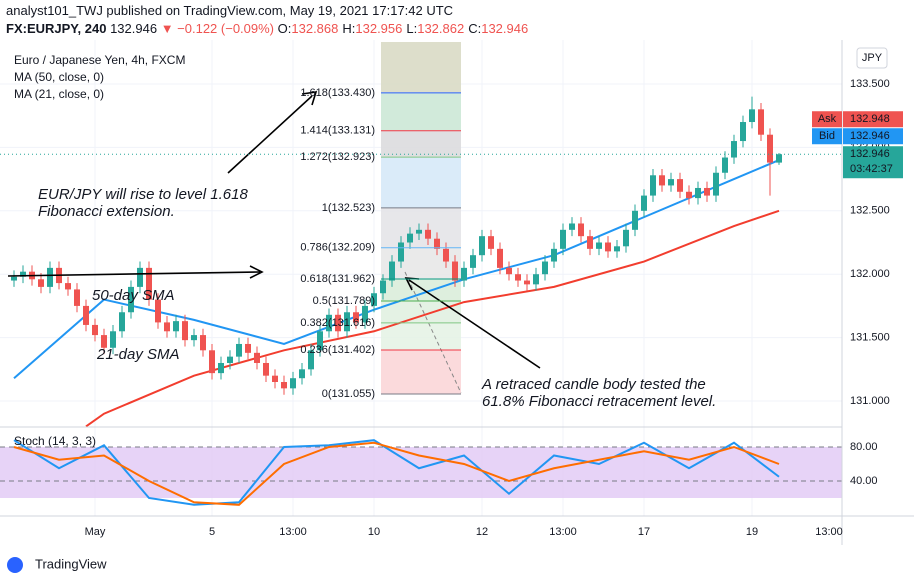 Image resolution: width=914 pixels, height=583 pixels. What do you see at coordinates (870, 211) in the screenshot?
I see `y-tick-label: 132.500` at bounding box center [870, 211].